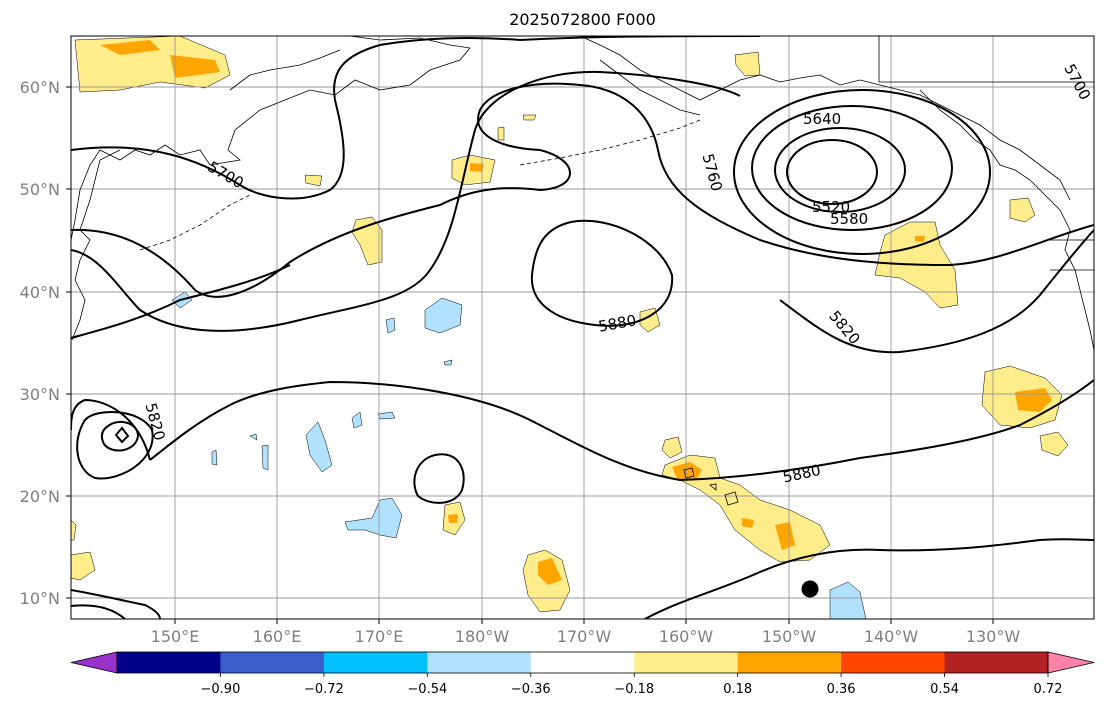 The width and height of the screenshot is (1105, 712). What do you see at coordinates (849, 219) in the screenshot?
I see `contour-label: 5580` at bounding box center [849, 219].